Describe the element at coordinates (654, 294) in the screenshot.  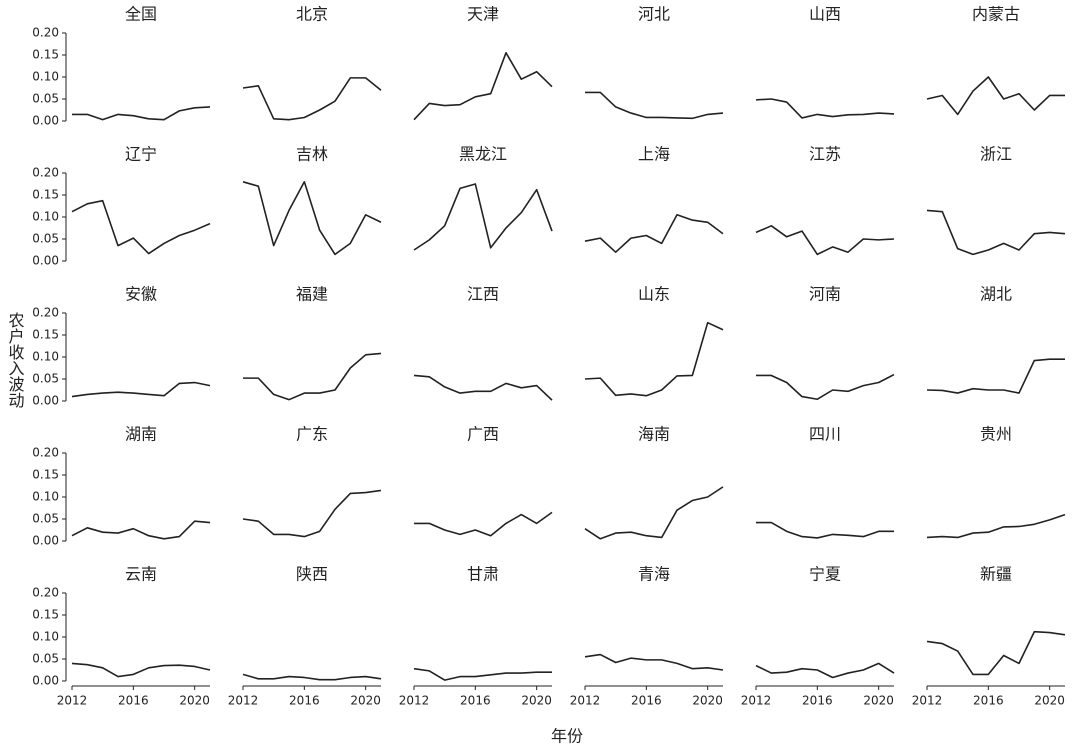
I see `panel-title: 山东` at that location.